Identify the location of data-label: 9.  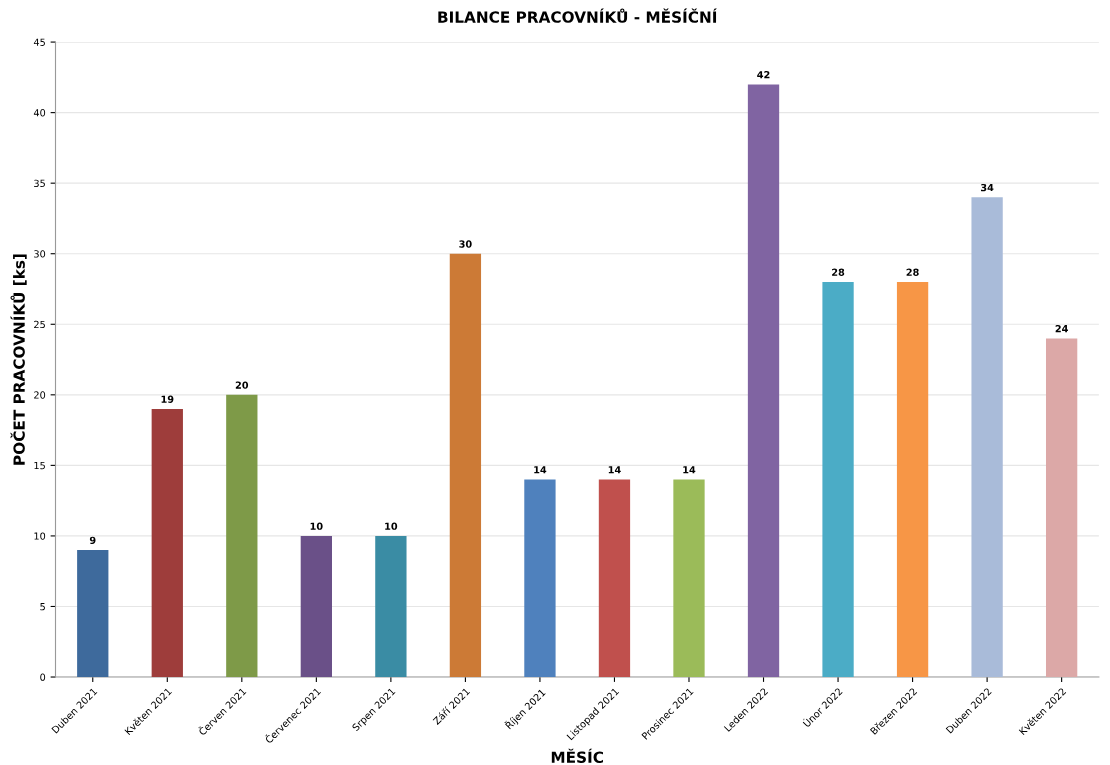
(92, 540).